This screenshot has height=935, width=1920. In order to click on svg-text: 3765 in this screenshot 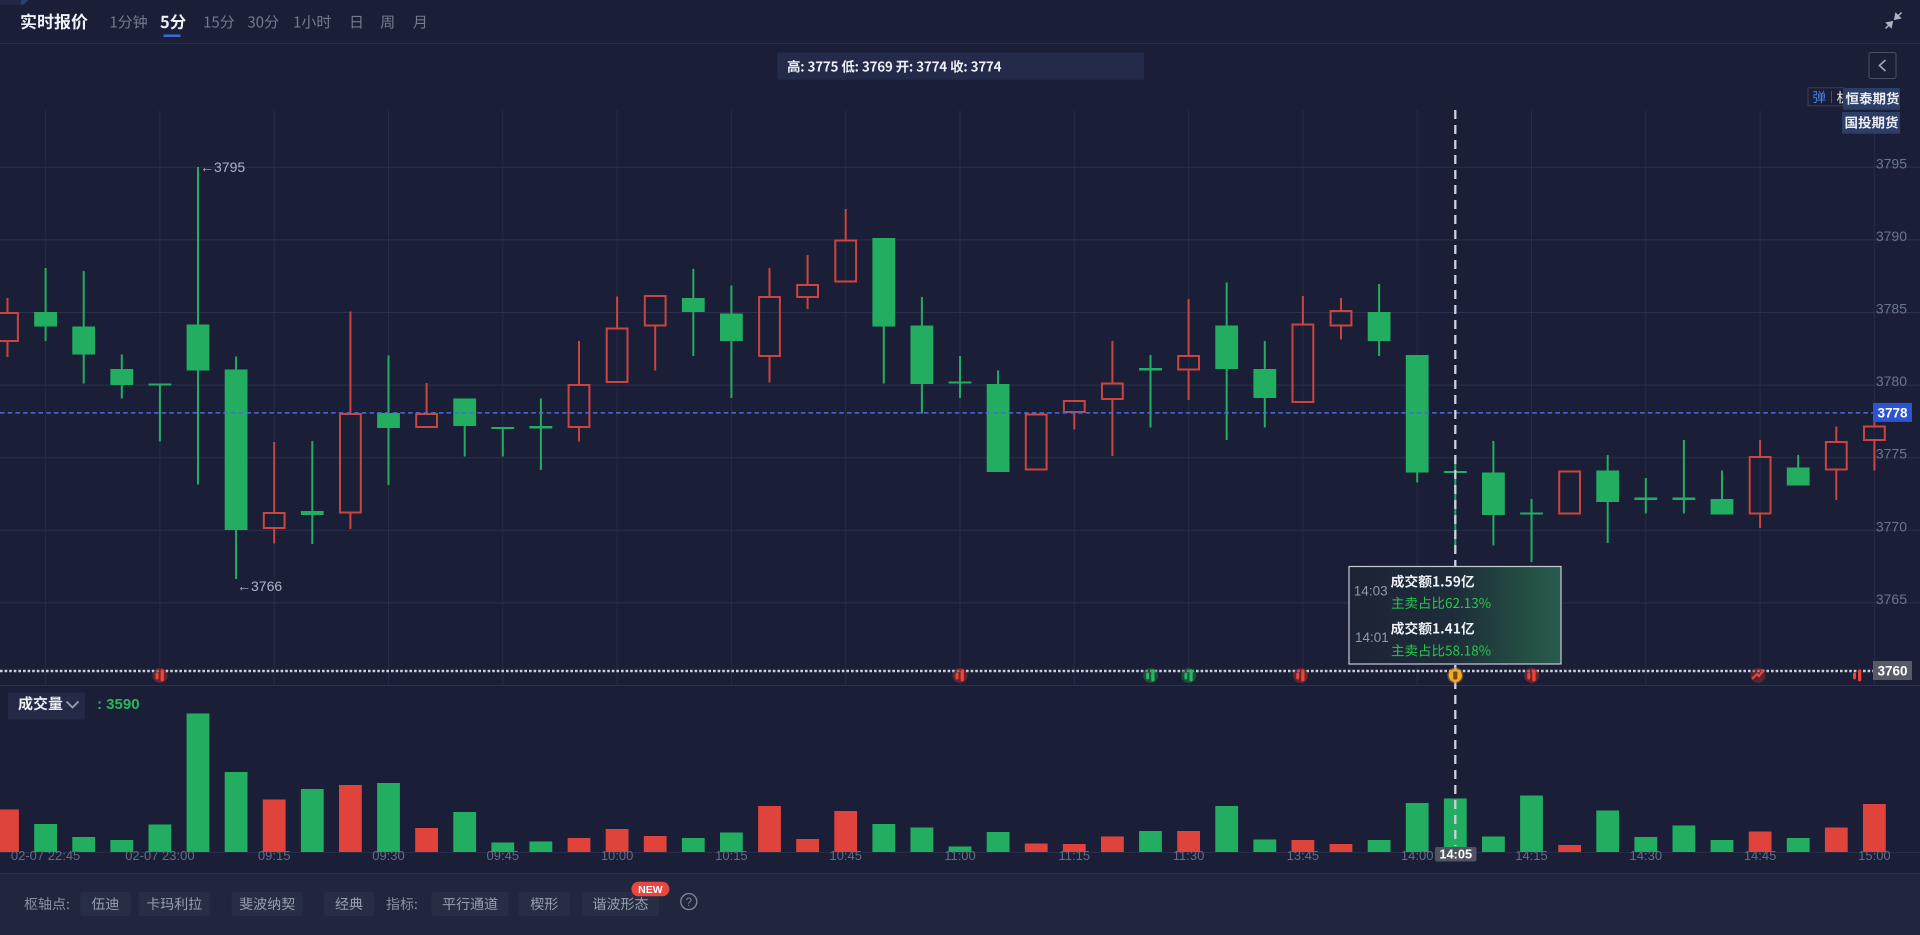, I will do `click(1891, 599)`.